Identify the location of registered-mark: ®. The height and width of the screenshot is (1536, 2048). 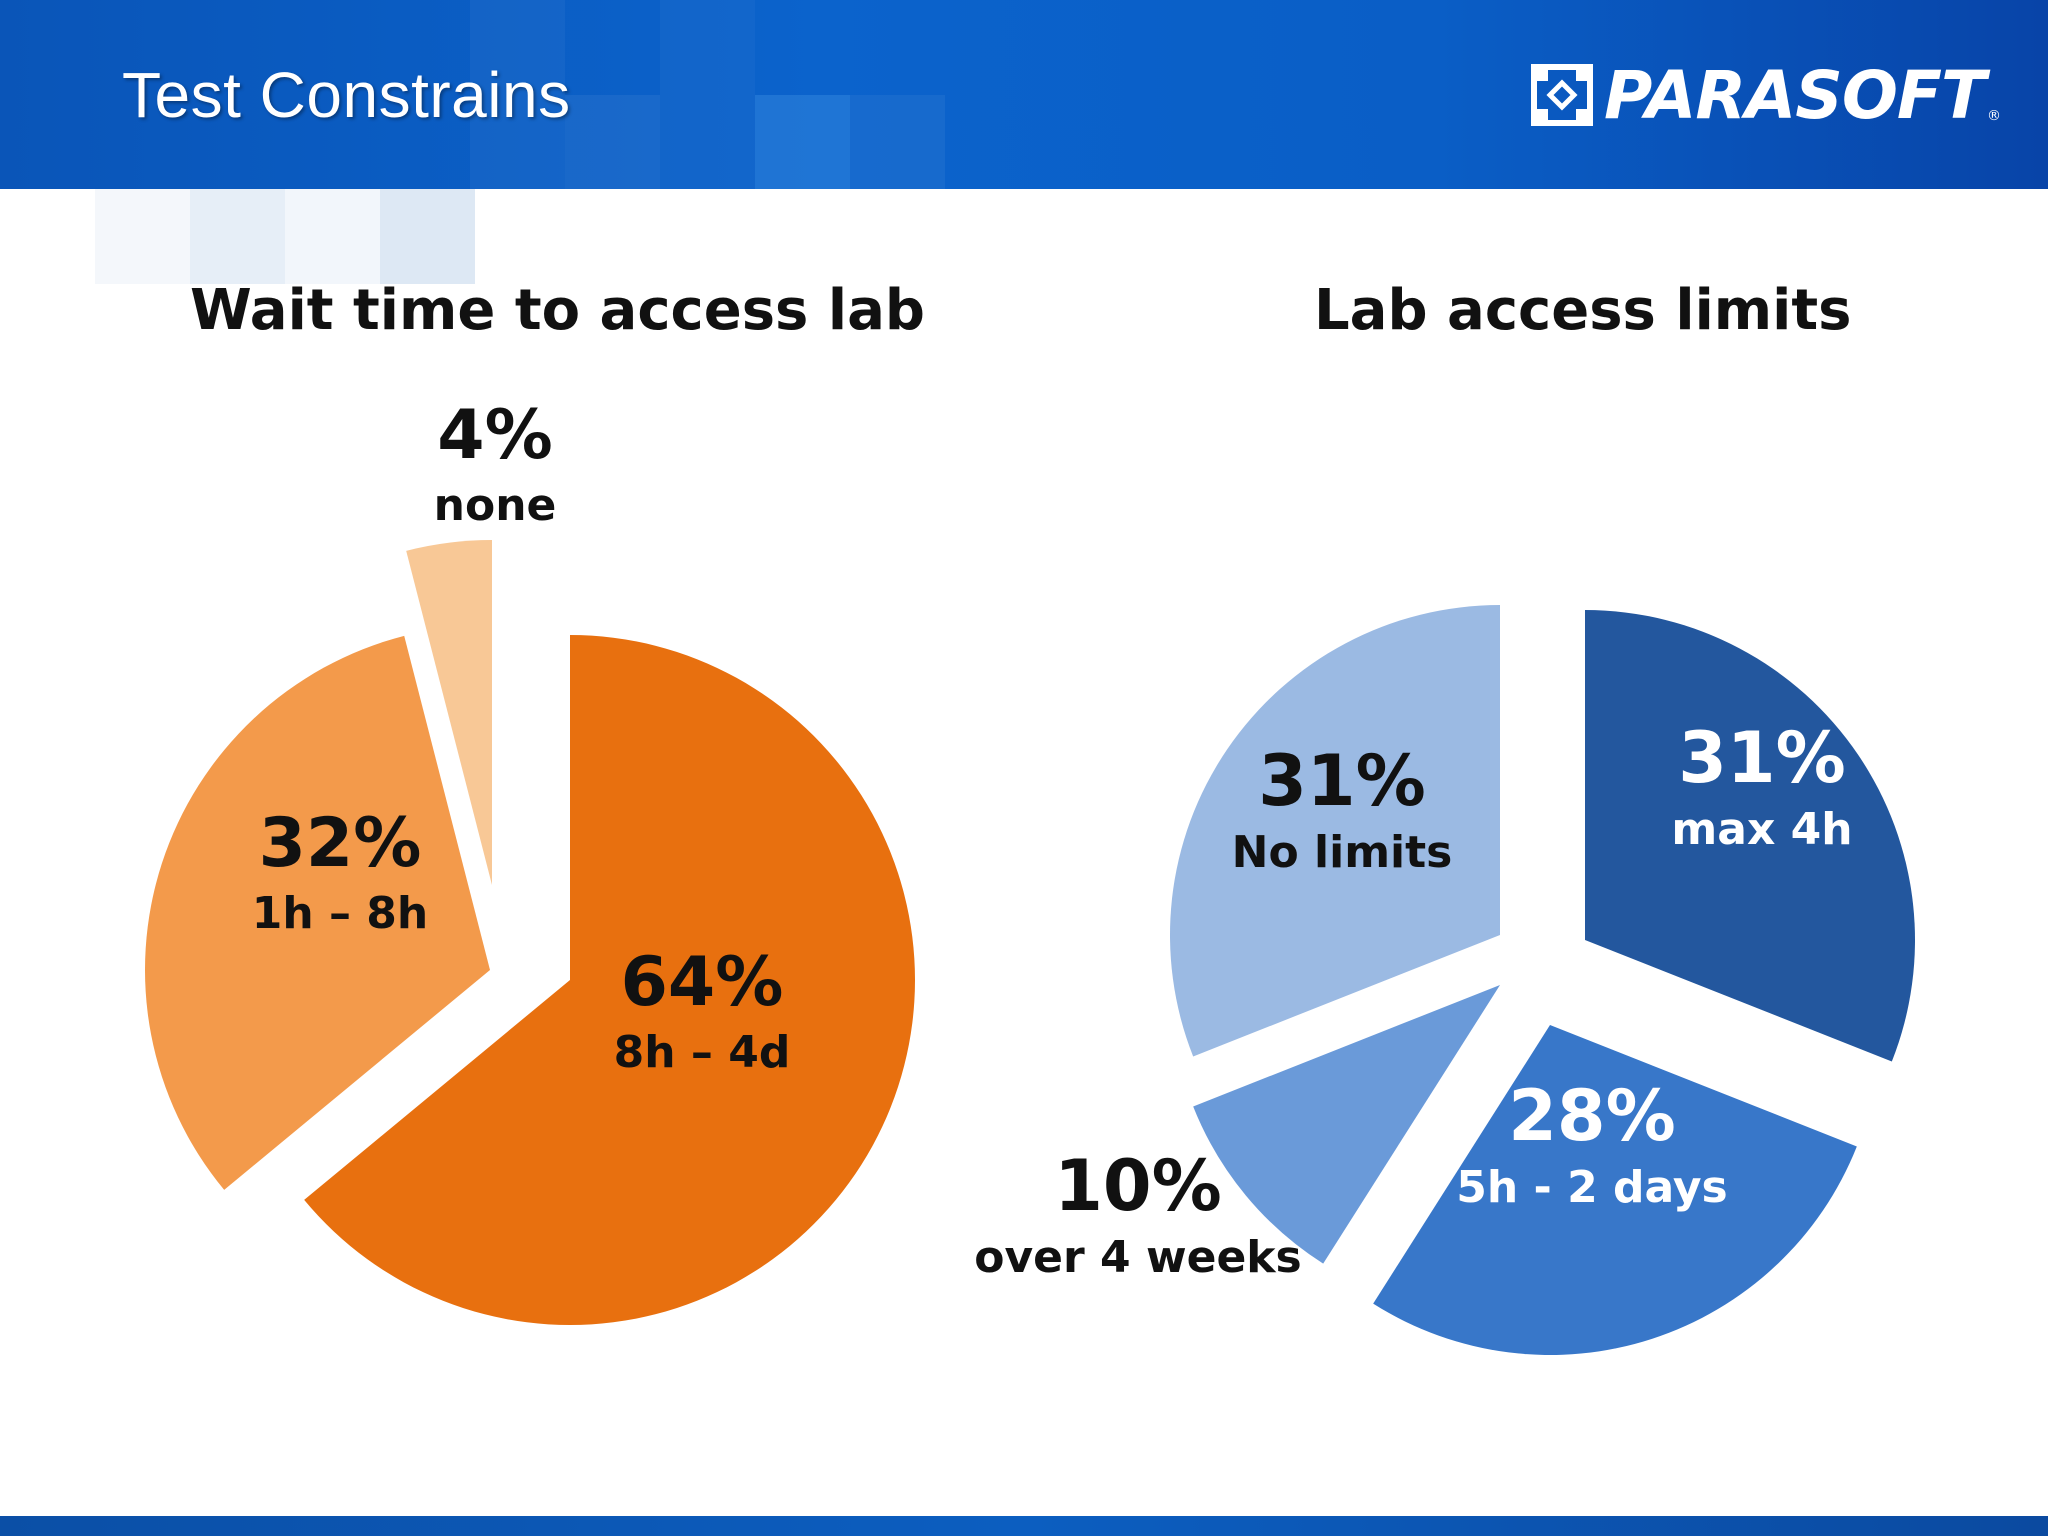
(1994, 116).